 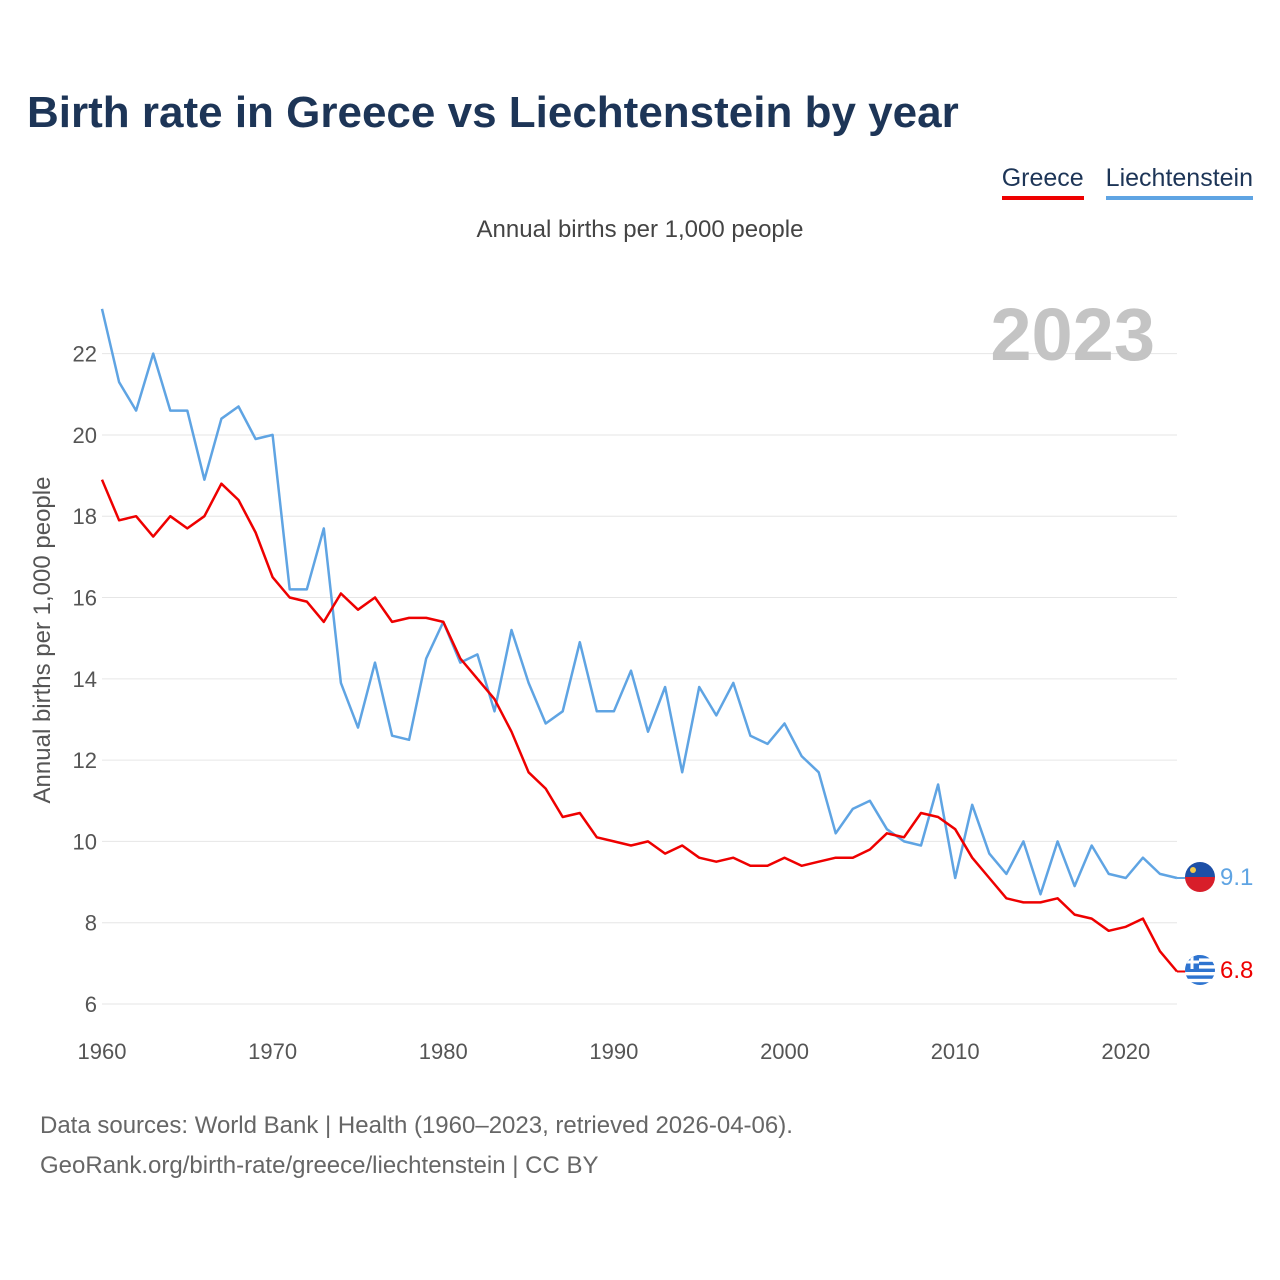 I want to click on x-tick-label: 1980, so click(x=443, y=1051).